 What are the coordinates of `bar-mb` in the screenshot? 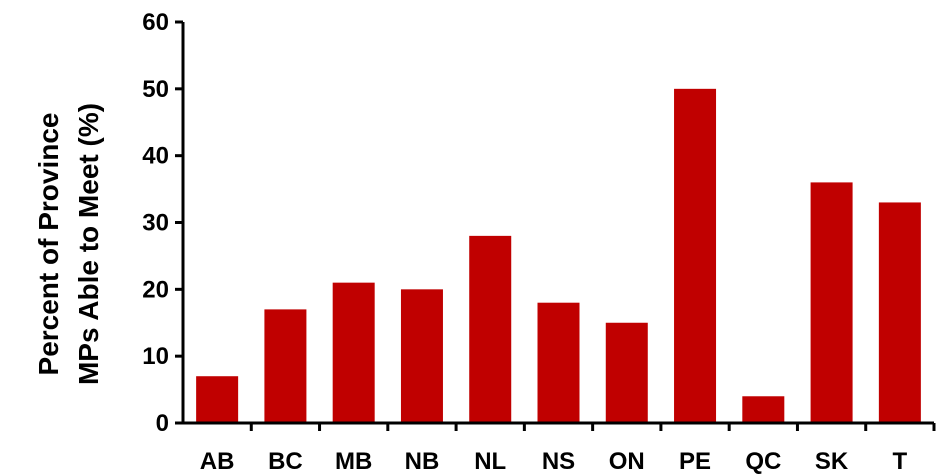 It's located at (353, 352).